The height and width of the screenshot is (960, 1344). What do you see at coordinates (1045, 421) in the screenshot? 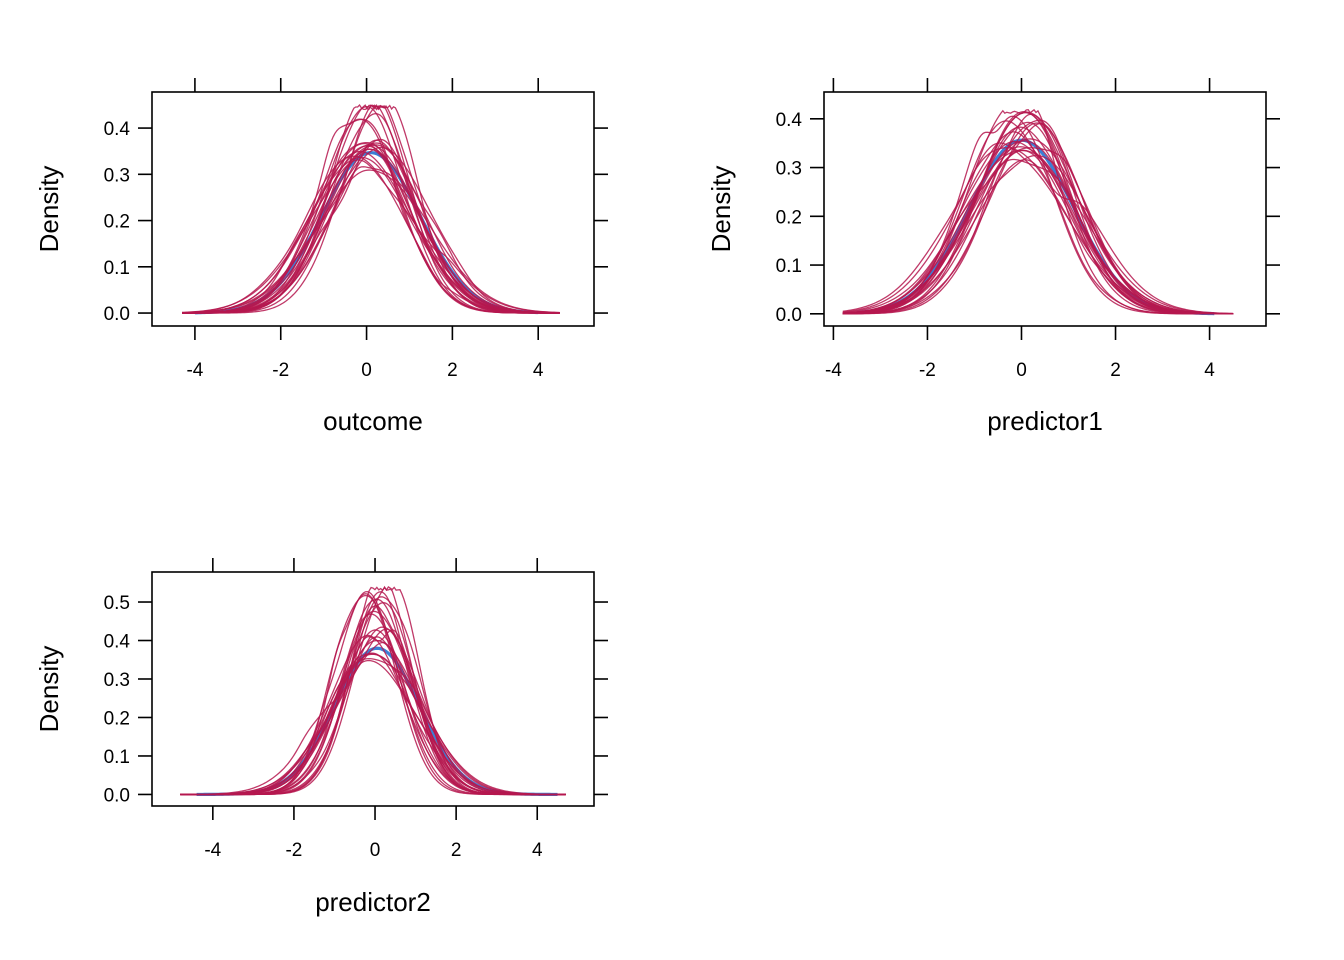
I see `x-axis-label: predictor1` at bounding box center [1045, 421].